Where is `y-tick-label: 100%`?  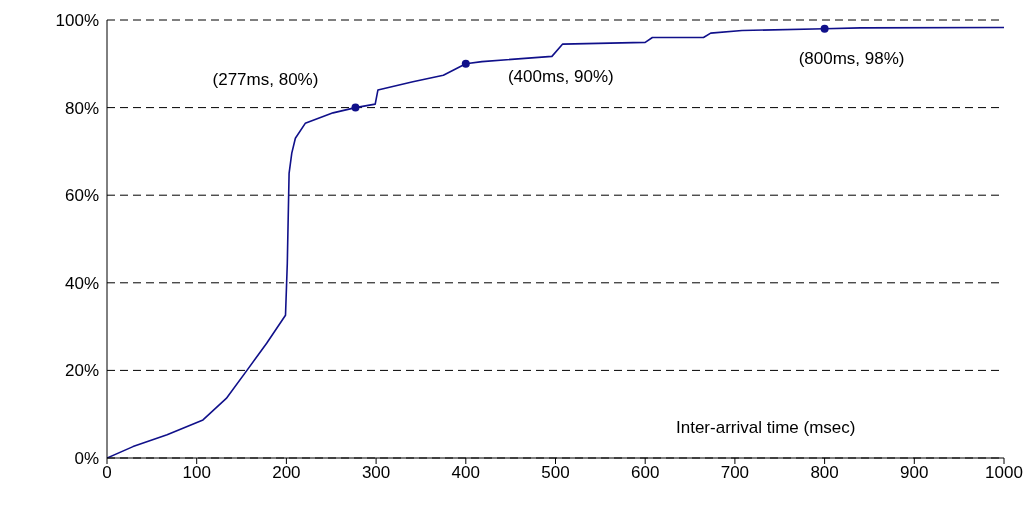 y-tick-label: 100% is located at coordinates (77, 21).